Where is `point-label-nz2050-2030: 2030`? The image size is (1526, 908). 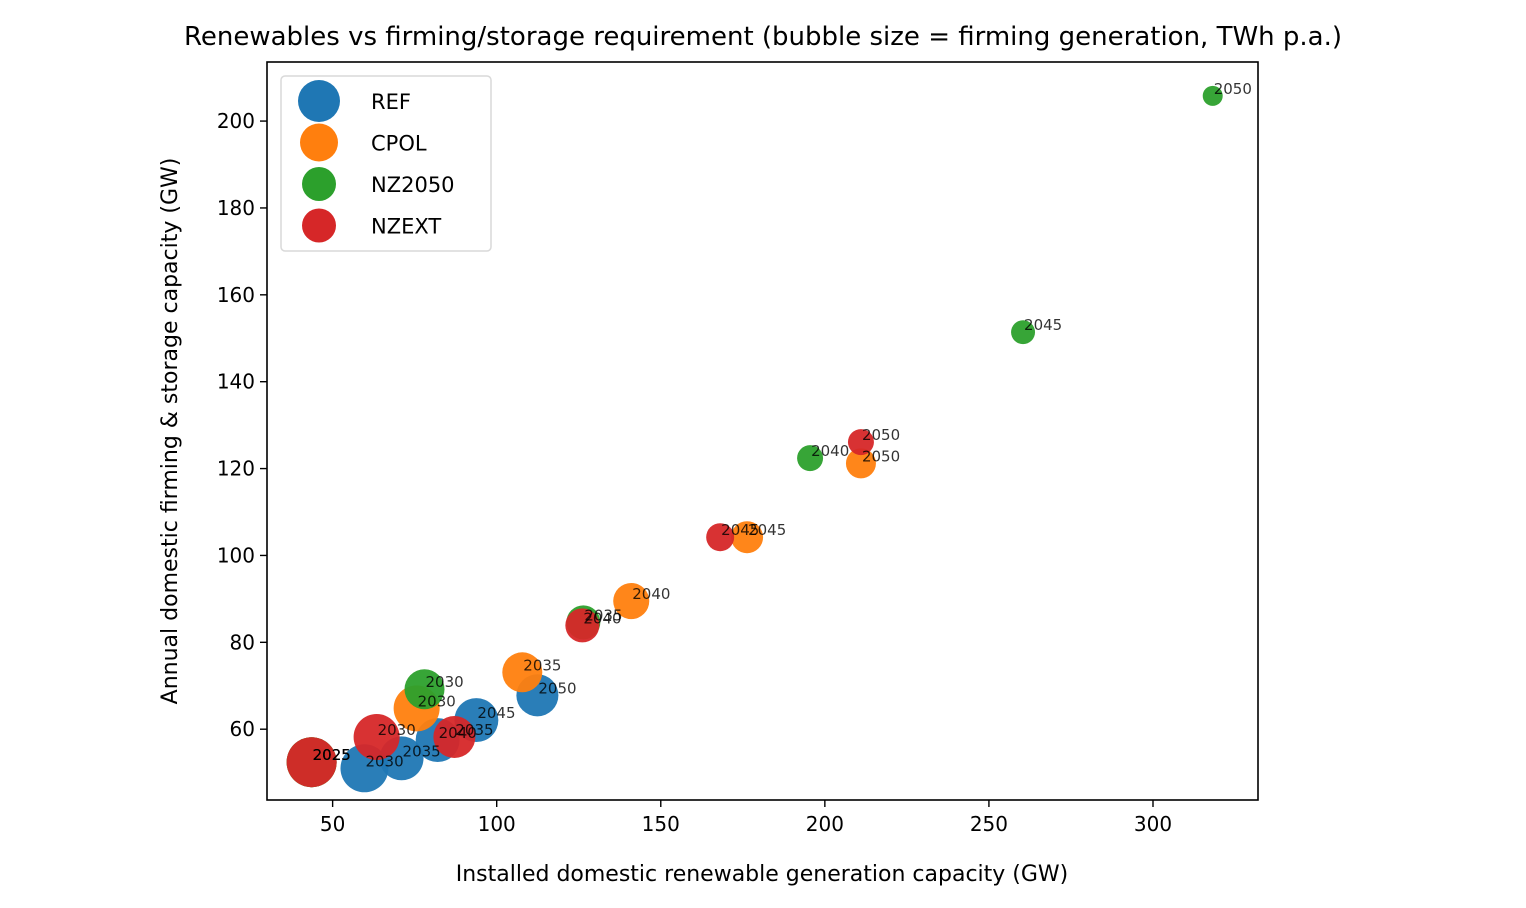 point-label-nz2050-2030: 2030 is located at coordinates (445, 682).